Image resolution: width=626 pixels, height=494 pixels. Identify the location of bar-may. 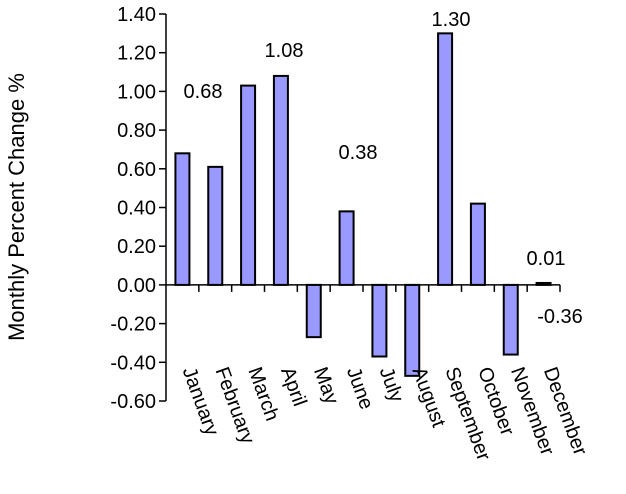
(313, 311).